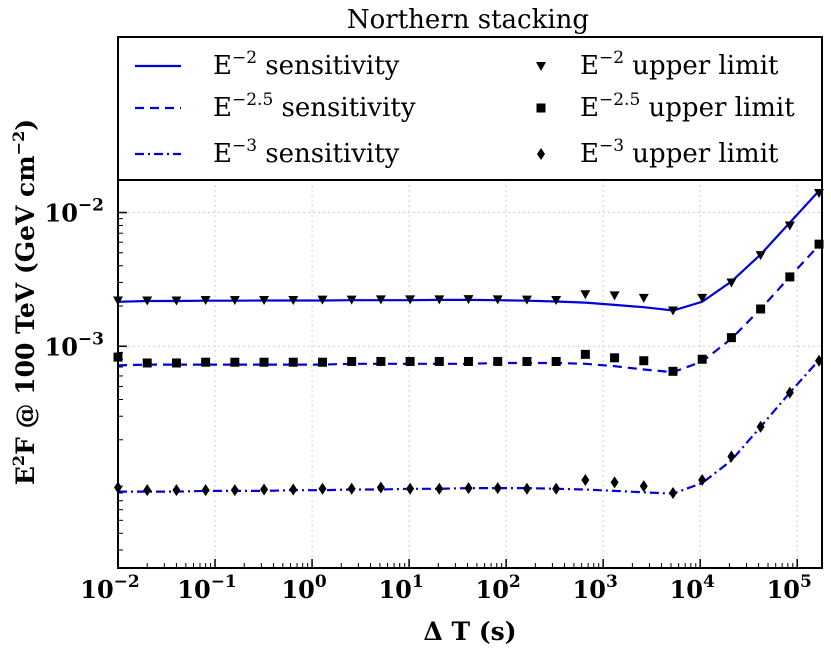 This screenshot has height=651, width=831. I want to click on x-tick-label: 10⁴, so click(692, 588).